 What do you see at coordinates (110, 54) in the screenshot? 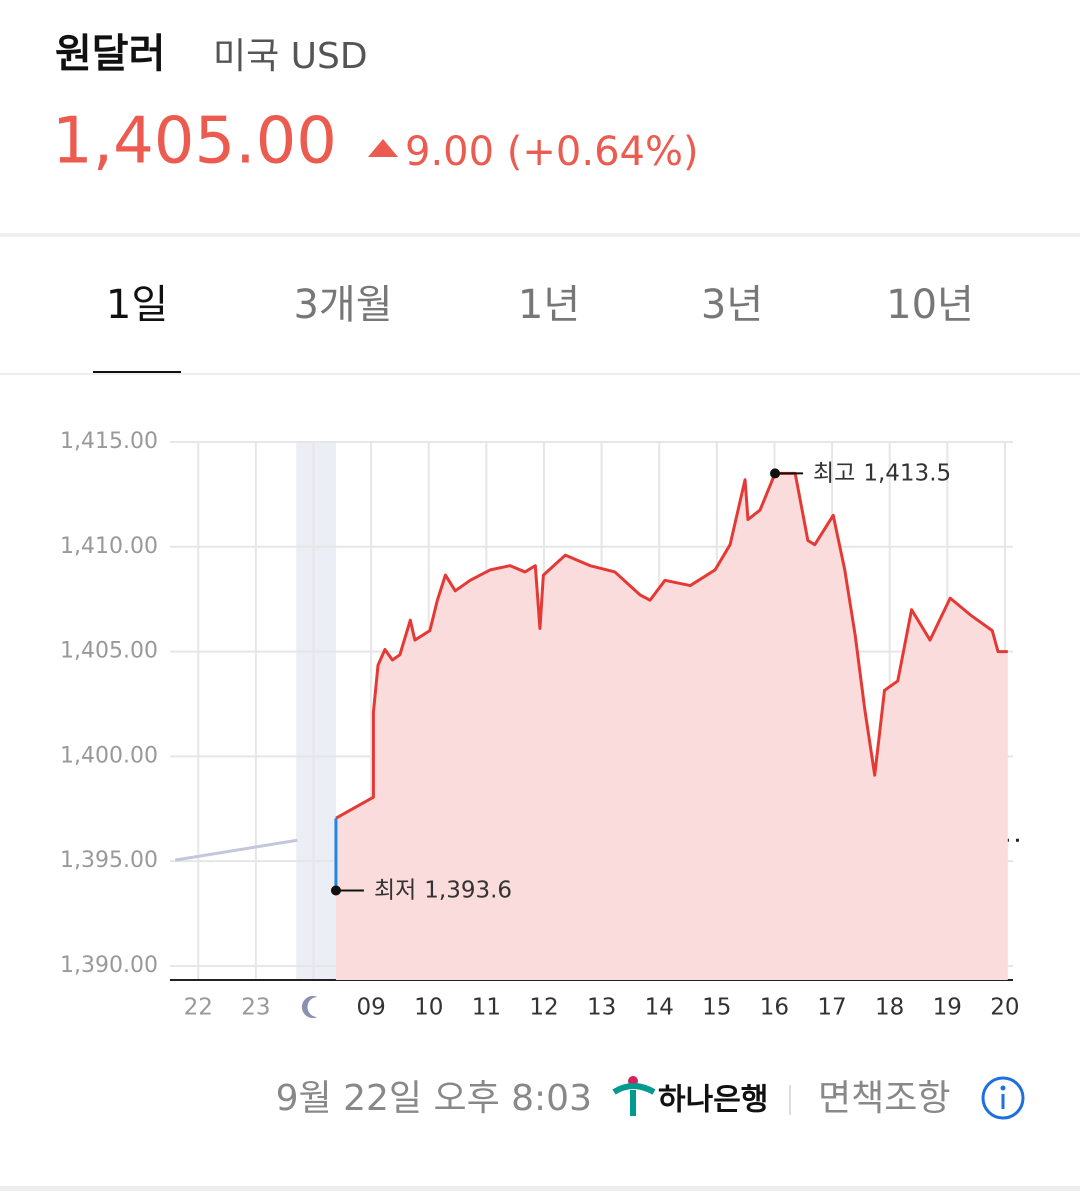
I see `title: 원달러` at bounding box center [110, 54].